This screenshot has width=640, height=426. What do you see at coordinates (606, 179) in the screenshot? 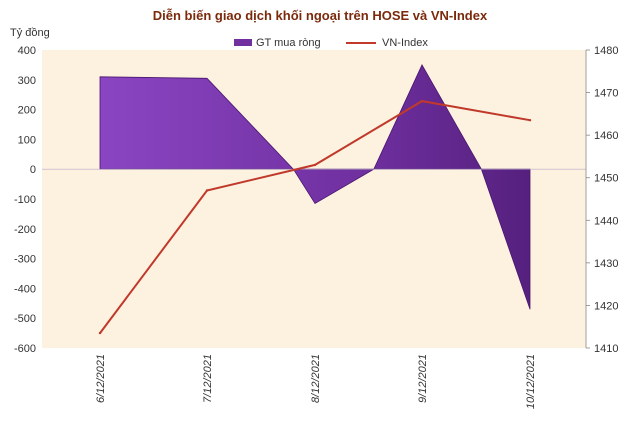
I see `y2-tick-label: 1450` at bounding box center [606, 179].